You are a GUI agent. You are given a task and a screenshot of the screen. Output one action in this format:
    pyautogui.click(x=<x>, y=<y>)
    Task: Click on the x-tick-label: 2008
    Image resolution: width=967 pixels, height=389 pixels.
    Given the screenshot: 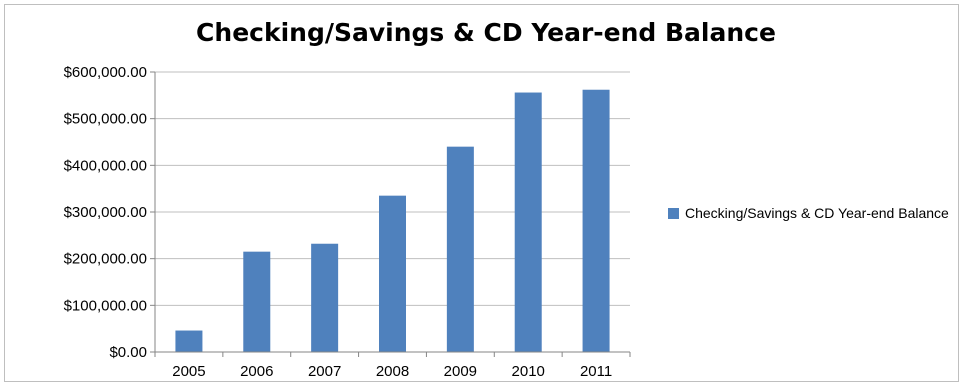 What is the action you would take?
    pyautogui.click(x=392, y=371)
    